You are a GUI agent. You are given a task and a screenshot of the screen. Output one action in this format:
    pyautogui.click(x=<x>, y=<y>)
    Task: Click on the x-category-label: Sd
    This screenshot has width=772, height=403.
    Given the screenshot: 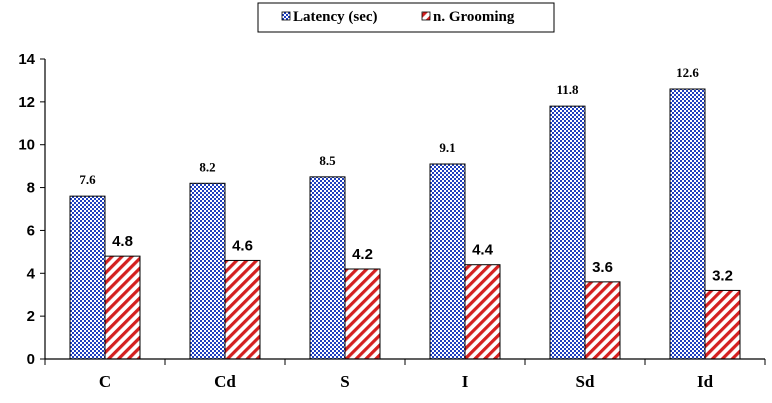 What is the action you would take?
    pyautogui.click(x=585, y=381)
    